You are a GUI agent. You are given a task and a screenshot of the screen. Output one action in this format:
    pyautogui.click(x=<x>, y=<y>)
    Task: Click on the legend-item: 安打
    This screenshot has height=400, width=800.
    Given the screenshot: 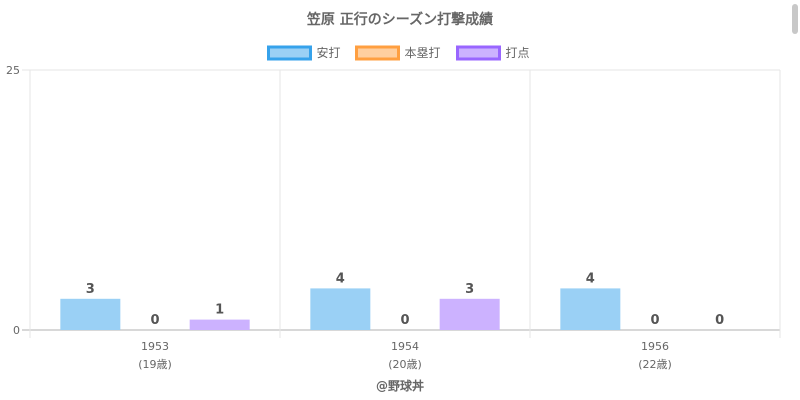 What is the action you would take?
    pyautogui.click(x=304, y=53)
    